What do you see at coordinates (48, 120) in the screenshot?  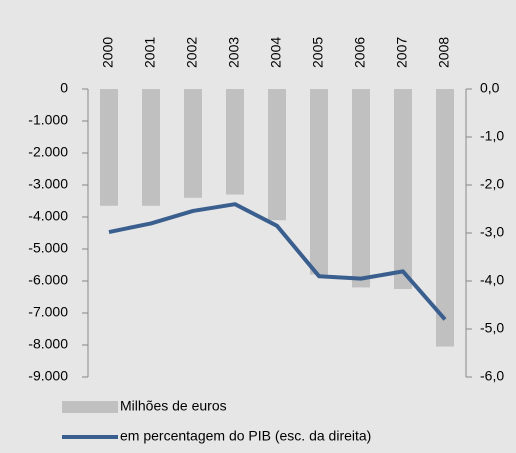 I see `y-tick-label: -1.000` at bounding box center [48, 120].